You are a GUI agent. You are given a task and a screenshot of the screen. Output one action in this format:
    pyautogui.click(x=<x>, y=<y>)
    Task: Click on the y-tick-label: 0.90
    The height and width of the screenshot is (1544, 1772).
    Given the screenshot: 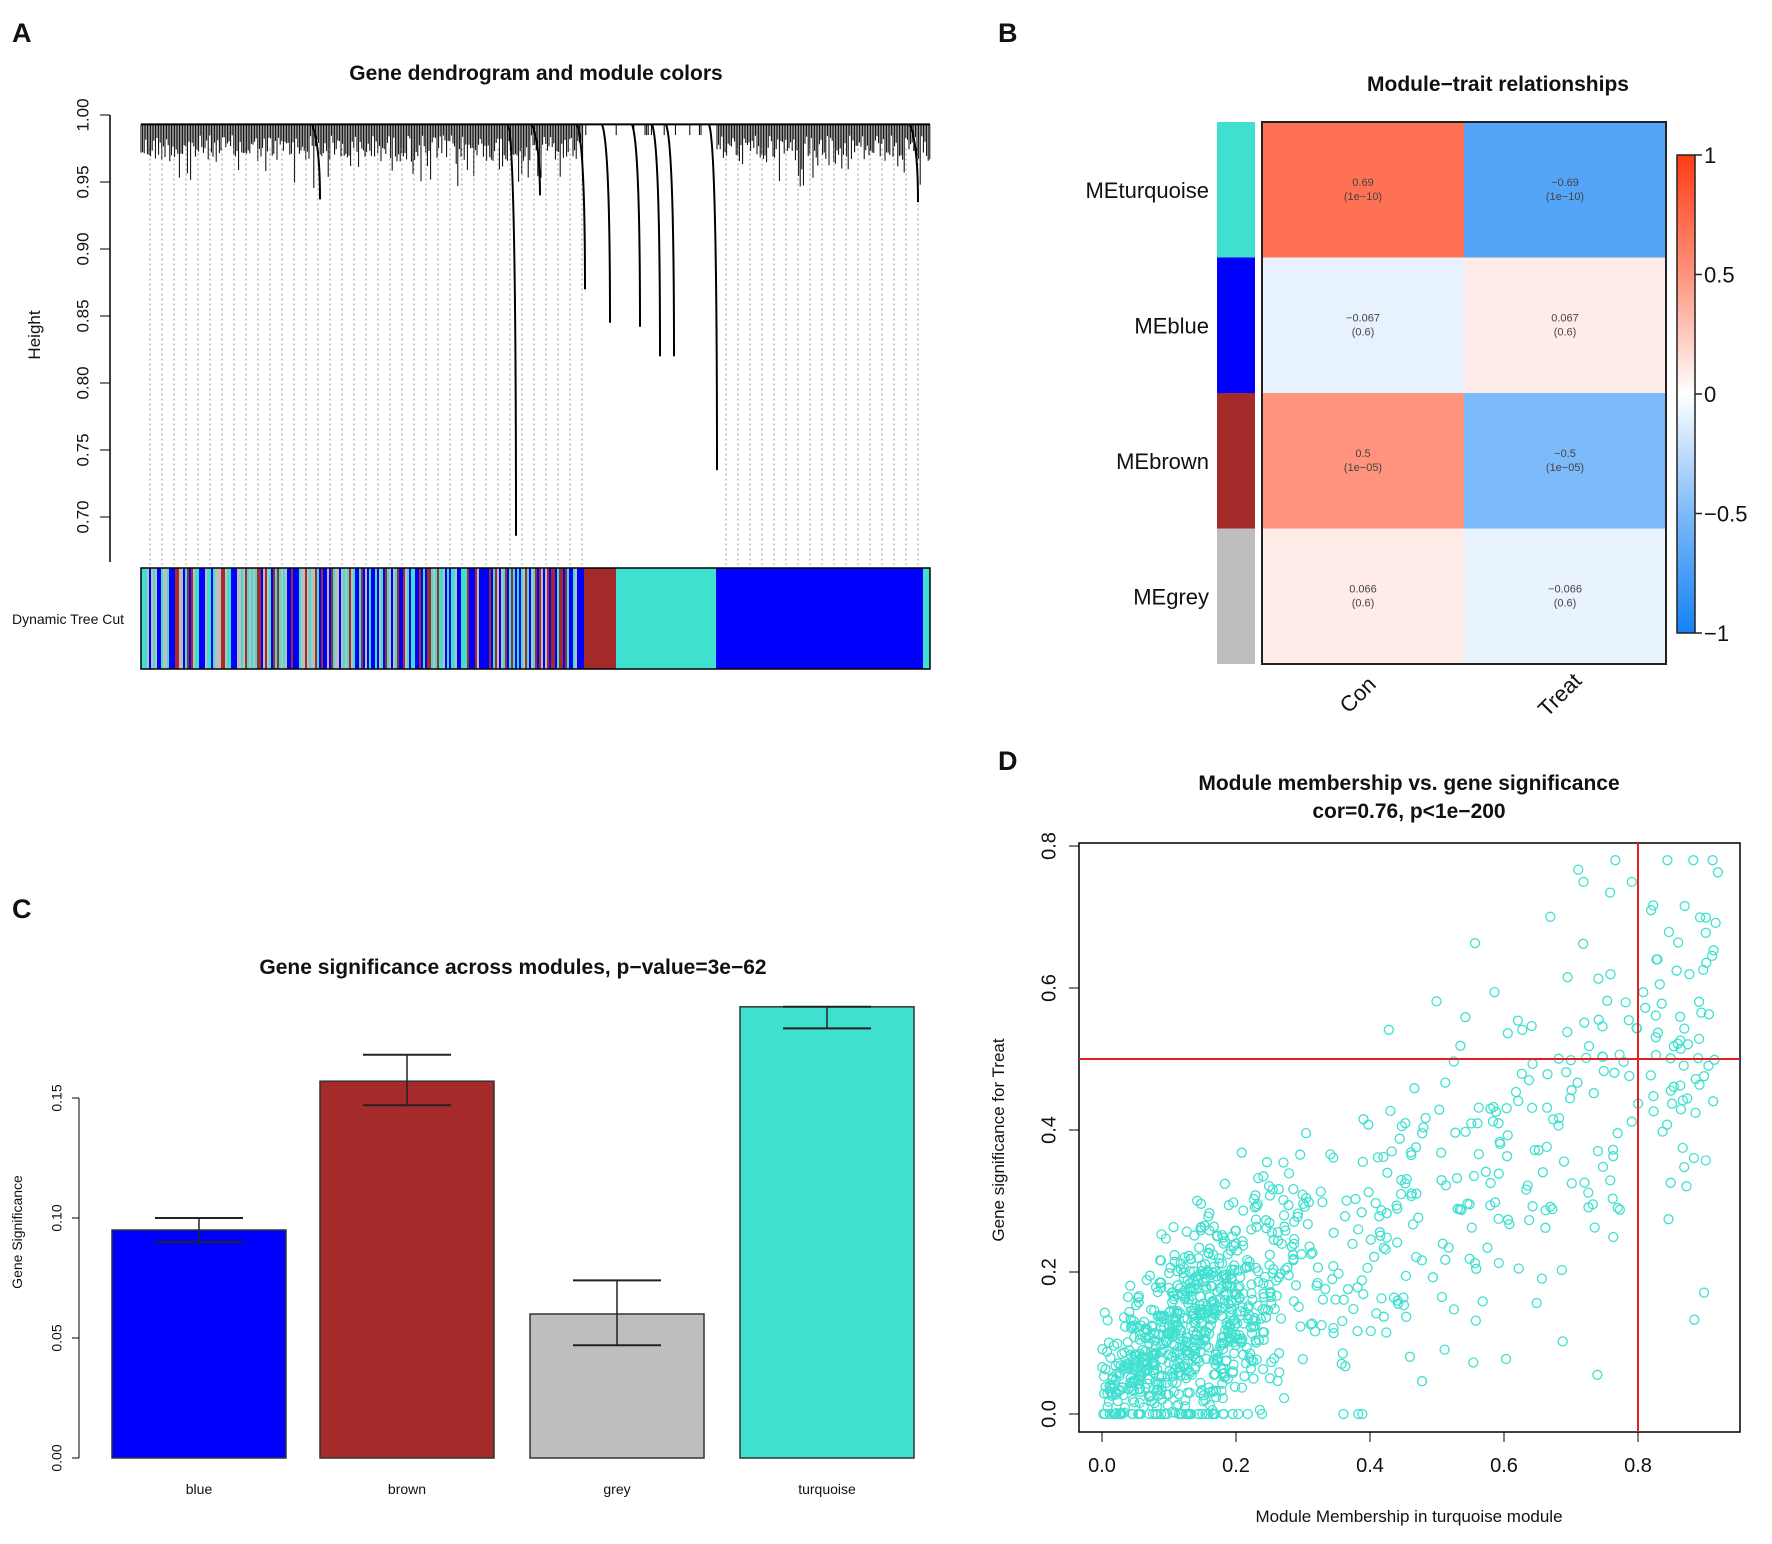 What is the action you would take?
    pyautogui.click(x=82, y=248)
    